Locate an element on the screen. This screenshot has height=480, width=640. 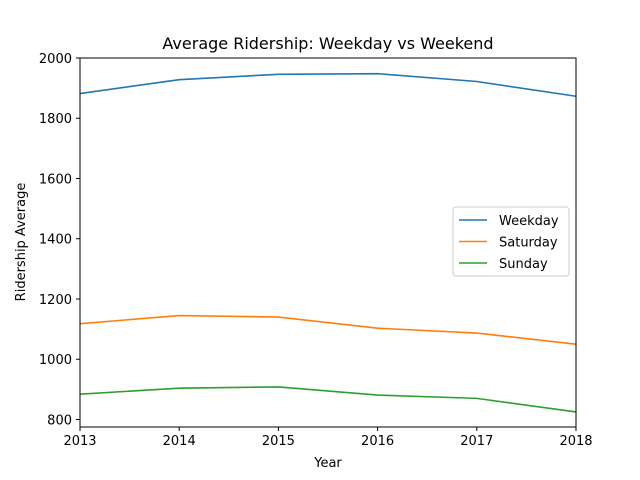
y-tick-label: 2000 is located at coordinates (55, 59).